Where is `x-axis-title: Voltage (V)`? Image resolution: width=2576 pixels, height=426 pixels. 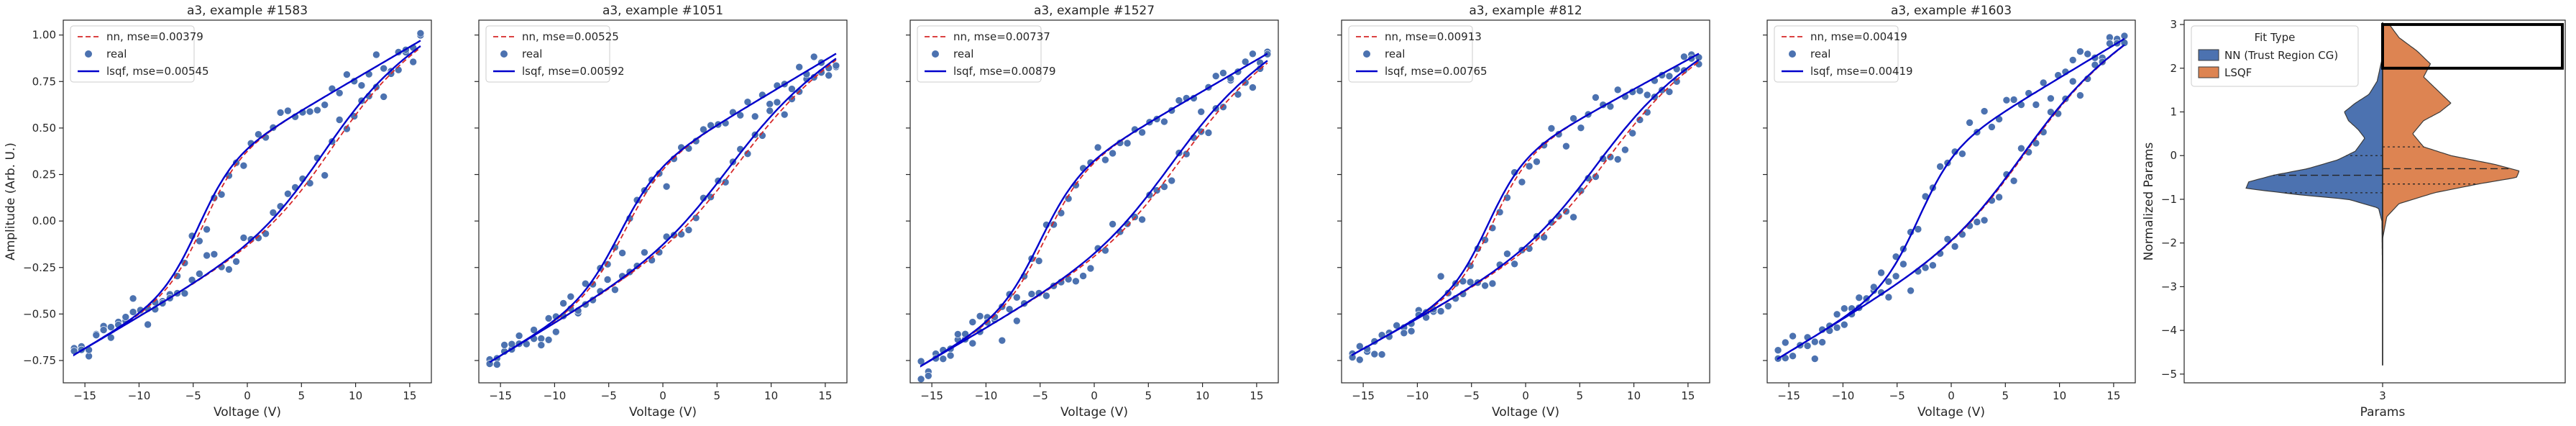 x-axis-title: Voltage (V) is located at coordinates (1951, 413).